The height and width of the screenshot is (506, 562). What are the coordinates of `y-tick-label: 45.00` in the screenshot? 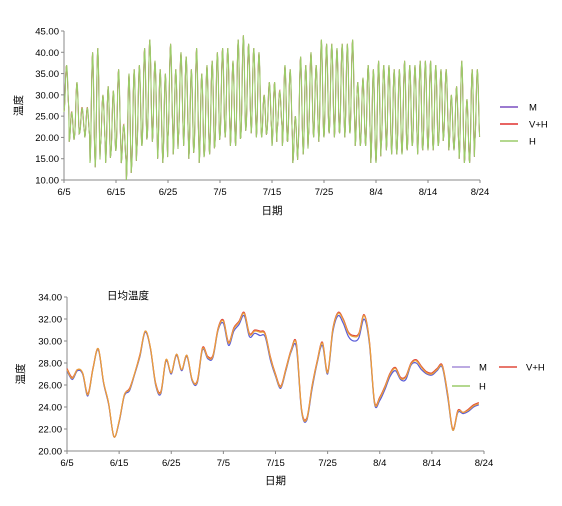 It's located at (47, 32).